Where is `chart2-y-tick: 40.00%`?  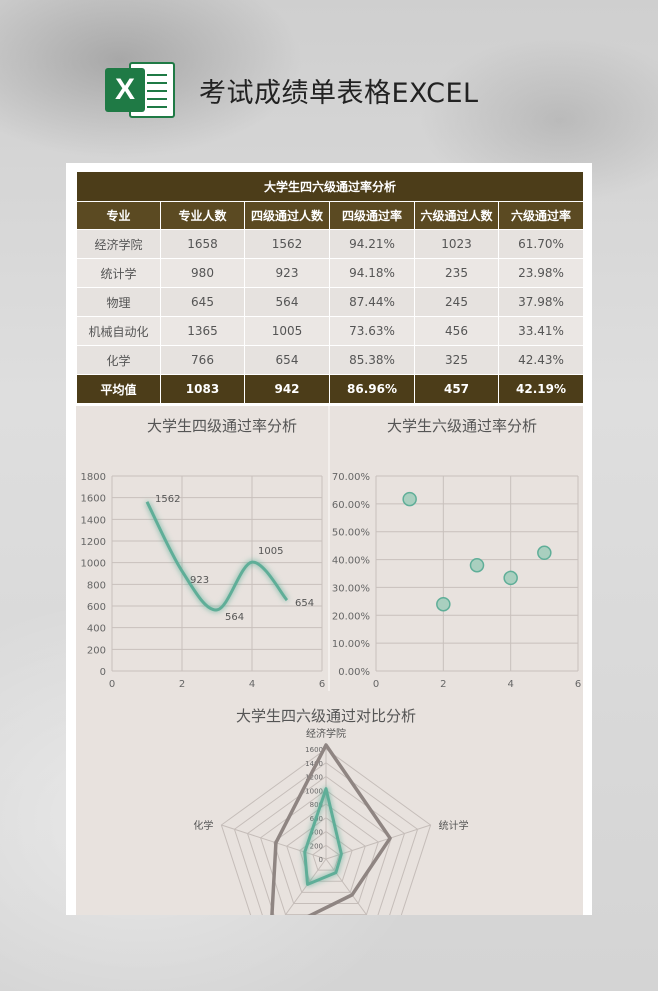 chart2-y-tick: 40.00% is located at coordinates (351, 561).